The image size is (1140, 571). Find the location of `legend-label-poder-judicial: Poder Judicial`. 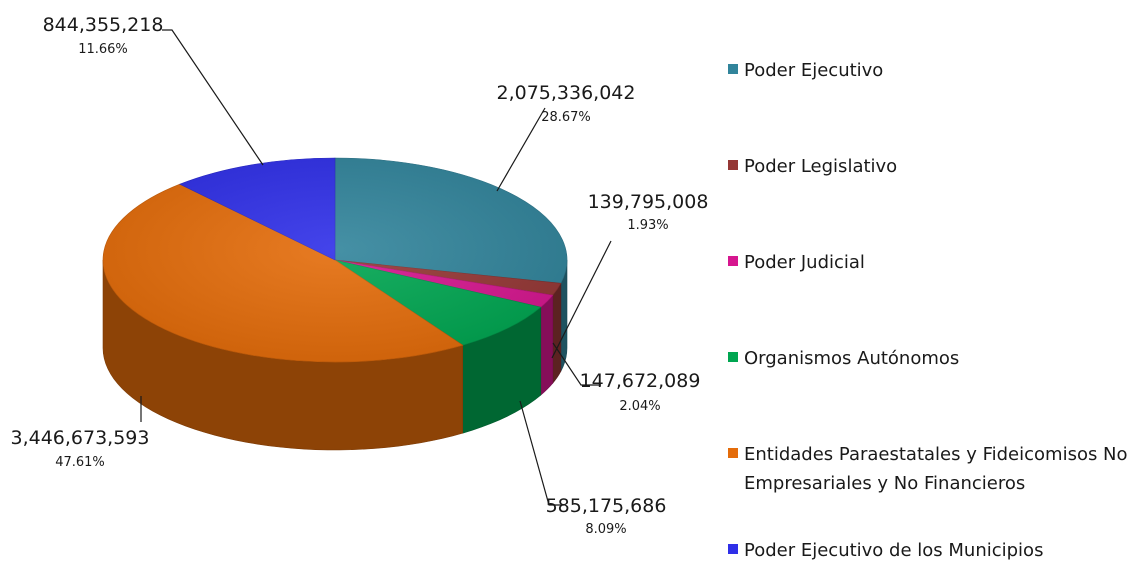

legend-label-poder-judicial: Poder Judicial is located at coordinates (804, 262).